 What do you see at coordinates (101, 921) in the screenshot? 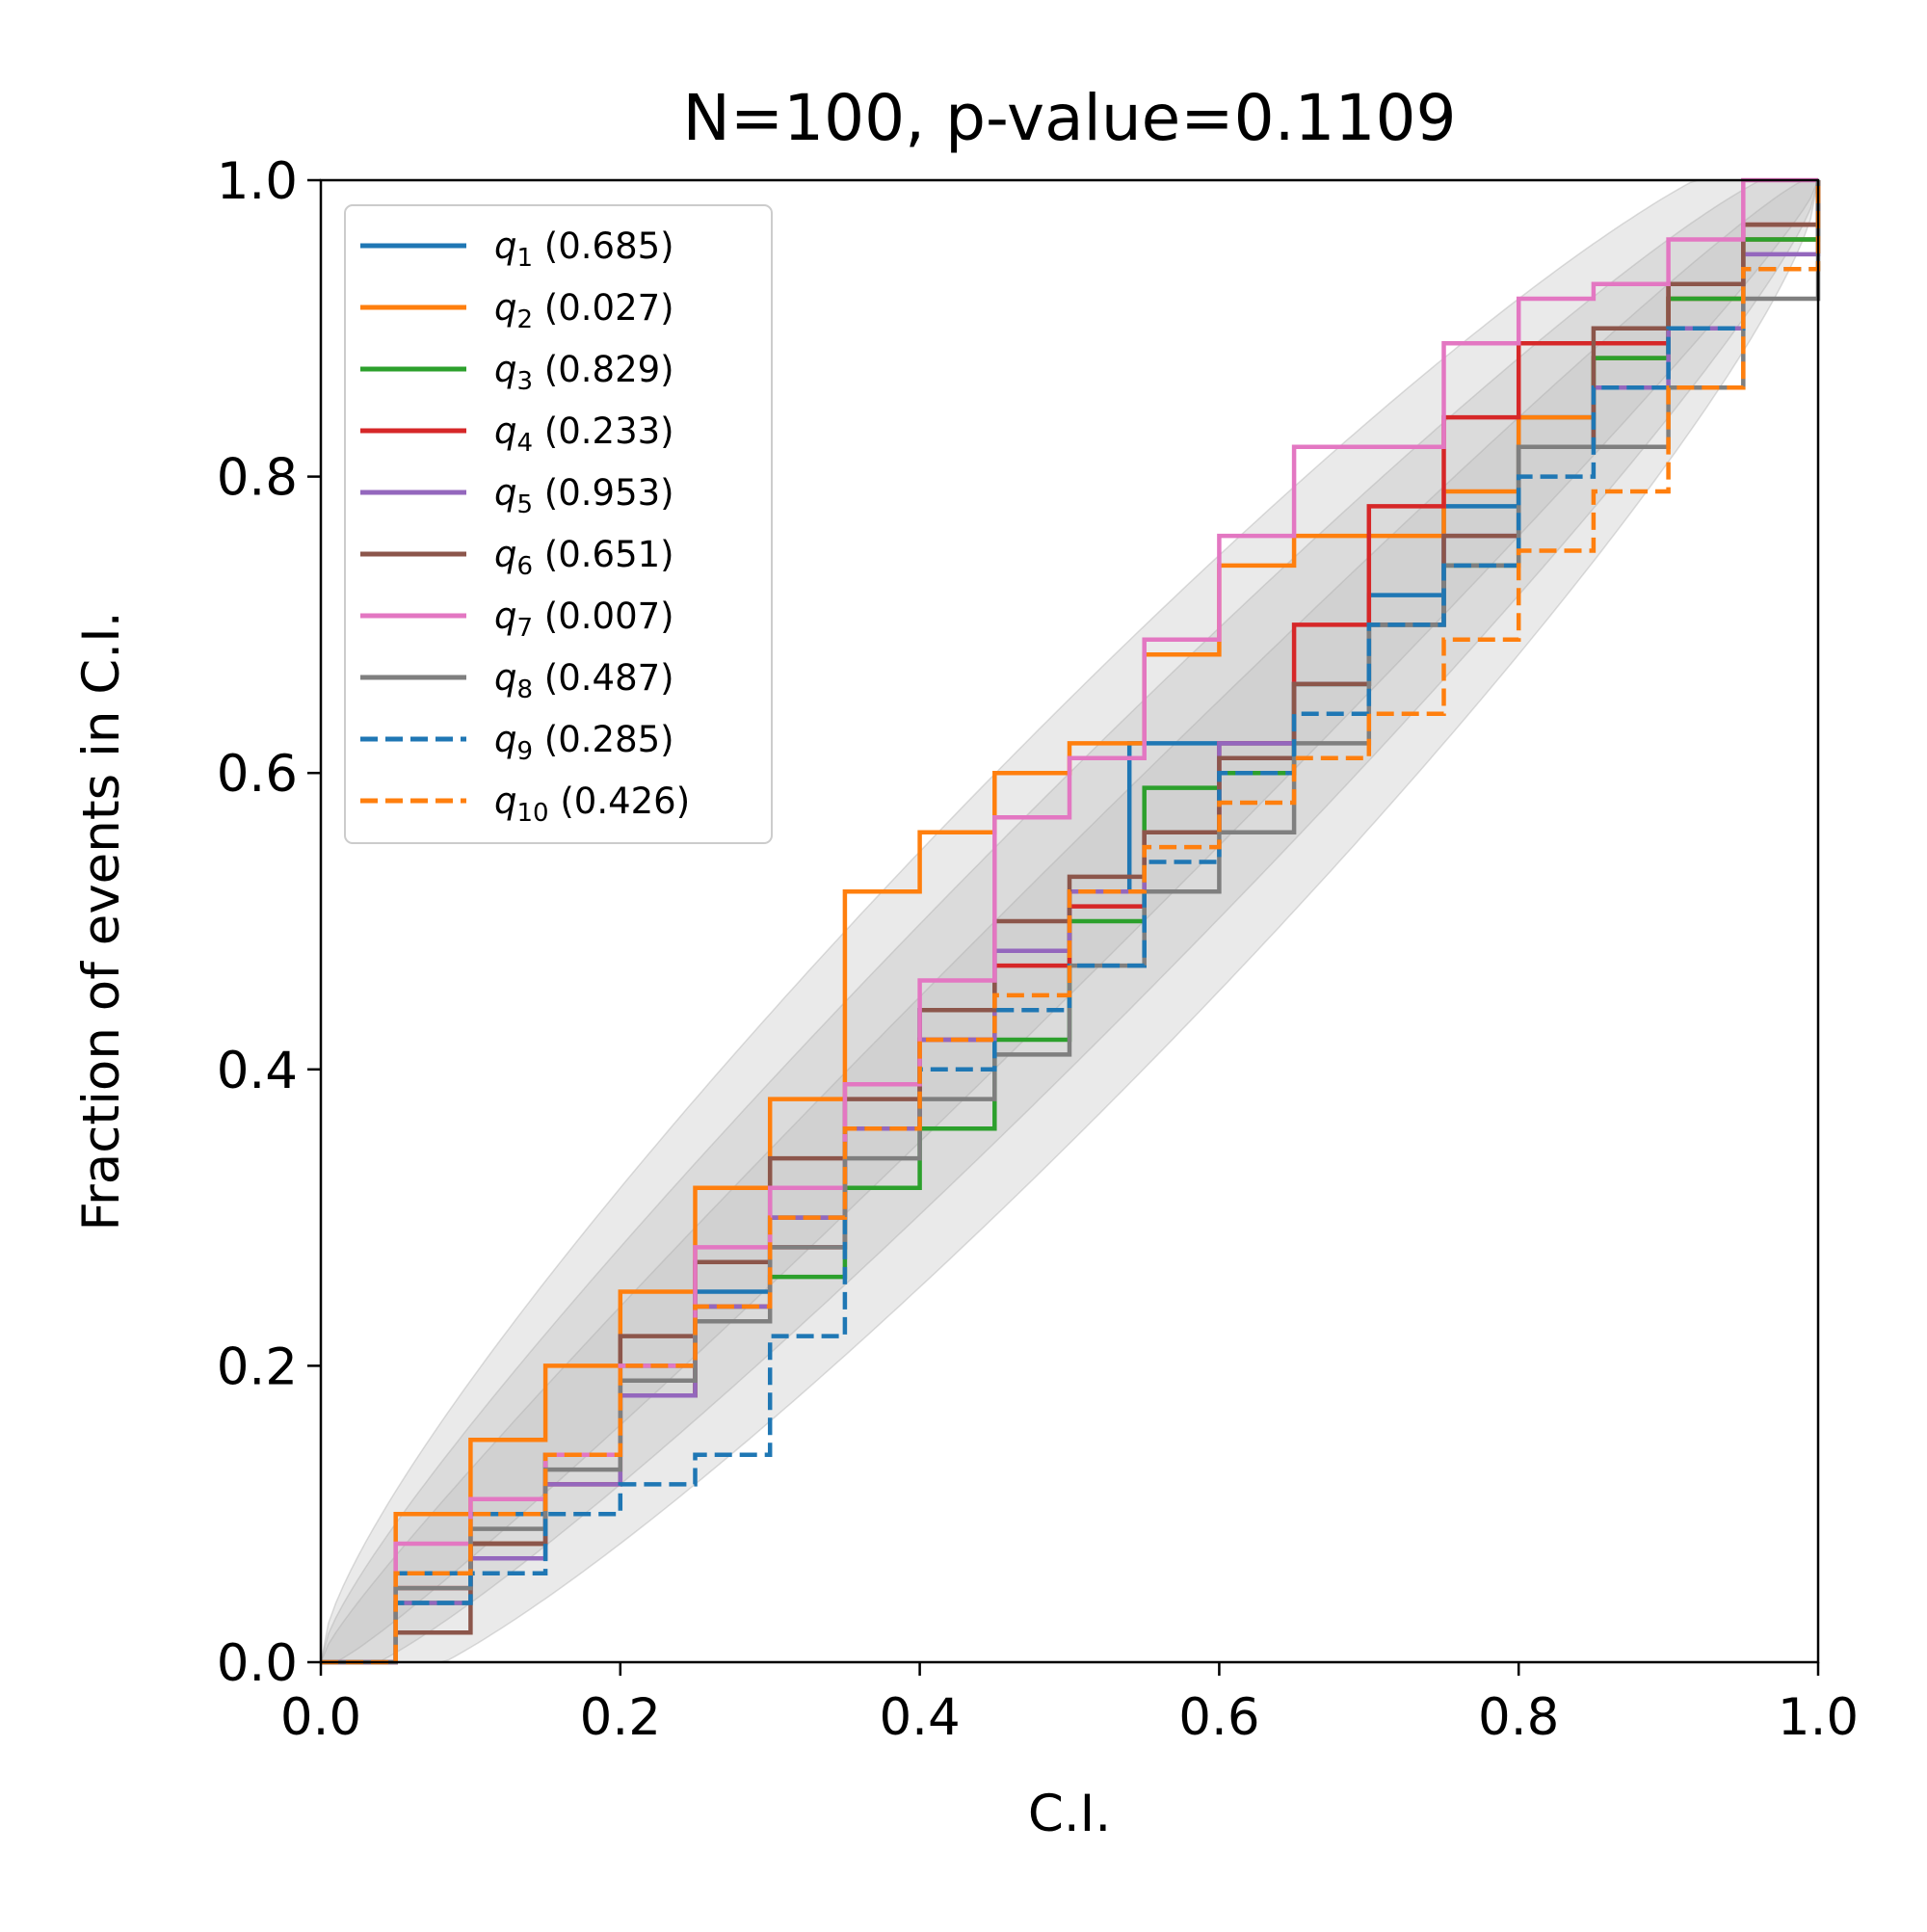
I see `y-axis-label: Fraction of events in C.I.` at bounding box center [101, 921].